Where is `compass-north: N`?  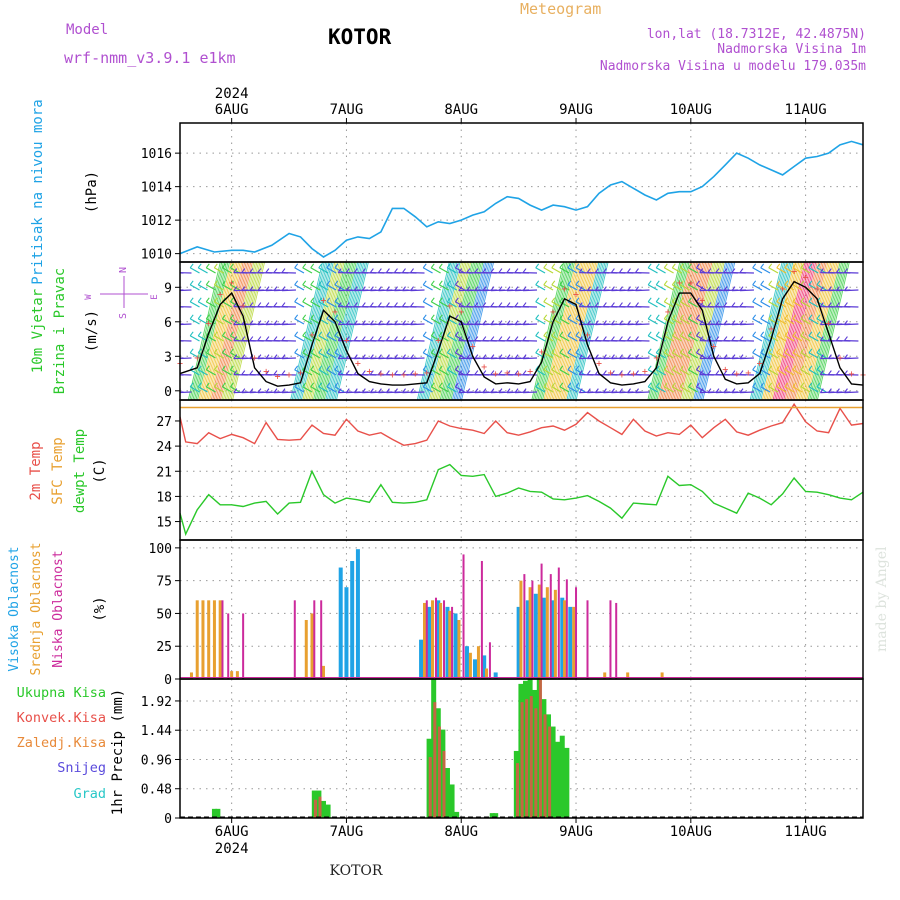
compass-north: N is located at coordinates (123, 270).